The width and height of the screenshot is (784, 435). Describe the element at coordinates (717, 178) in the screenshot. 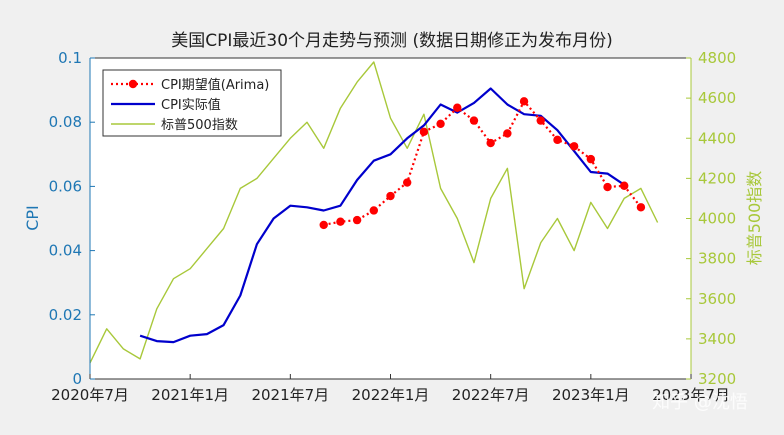

I see `y-right-tick-label-5: 4200` at that location.